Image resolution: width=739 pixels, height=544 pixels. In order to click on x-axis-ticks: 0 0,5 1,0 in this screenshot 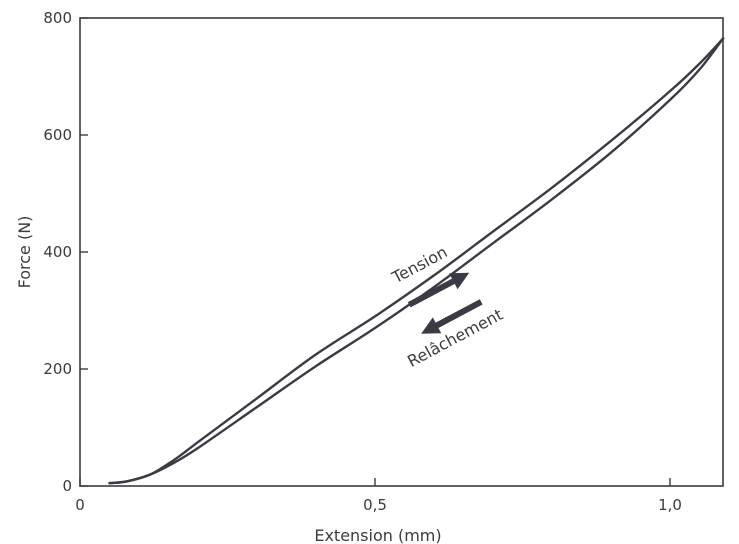, I will do `click(378, 496)`.